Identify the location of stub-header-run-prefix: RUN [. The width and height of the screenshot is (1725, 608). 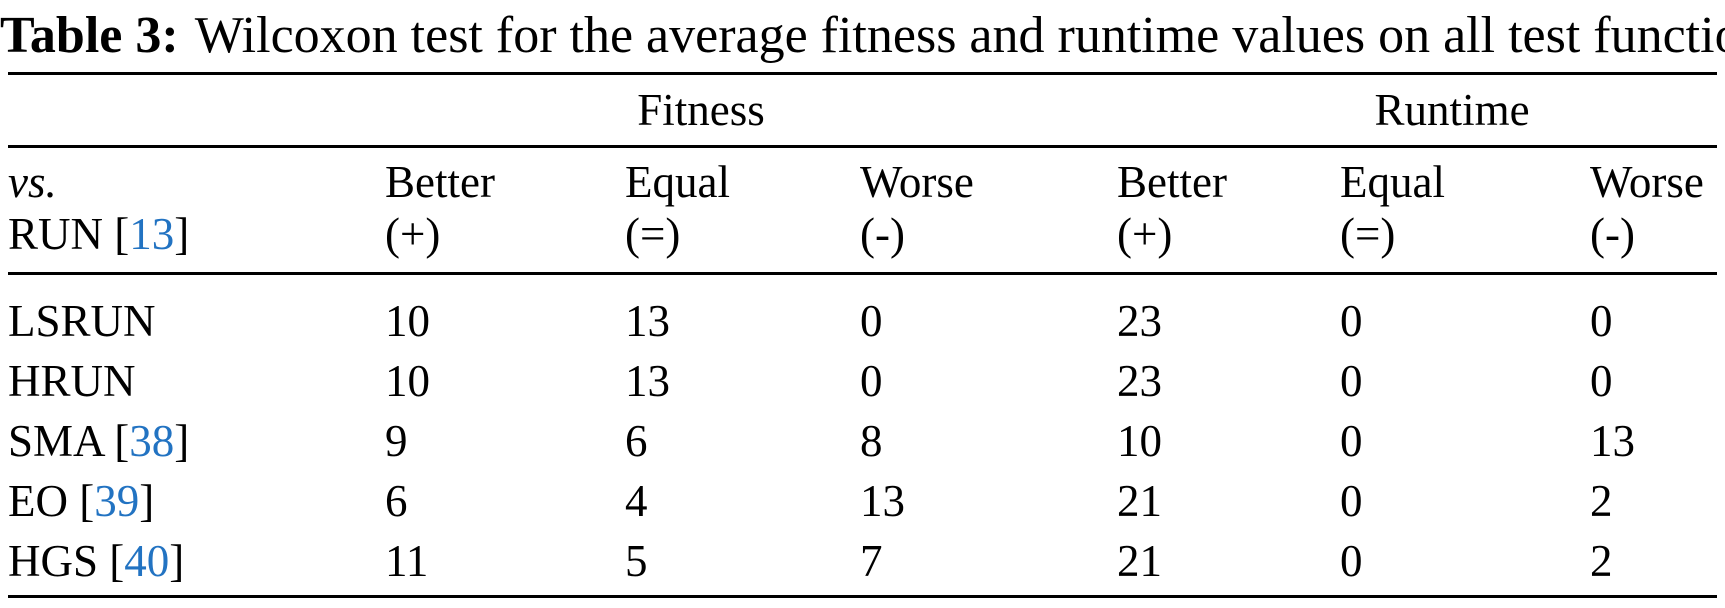
(69, 234).